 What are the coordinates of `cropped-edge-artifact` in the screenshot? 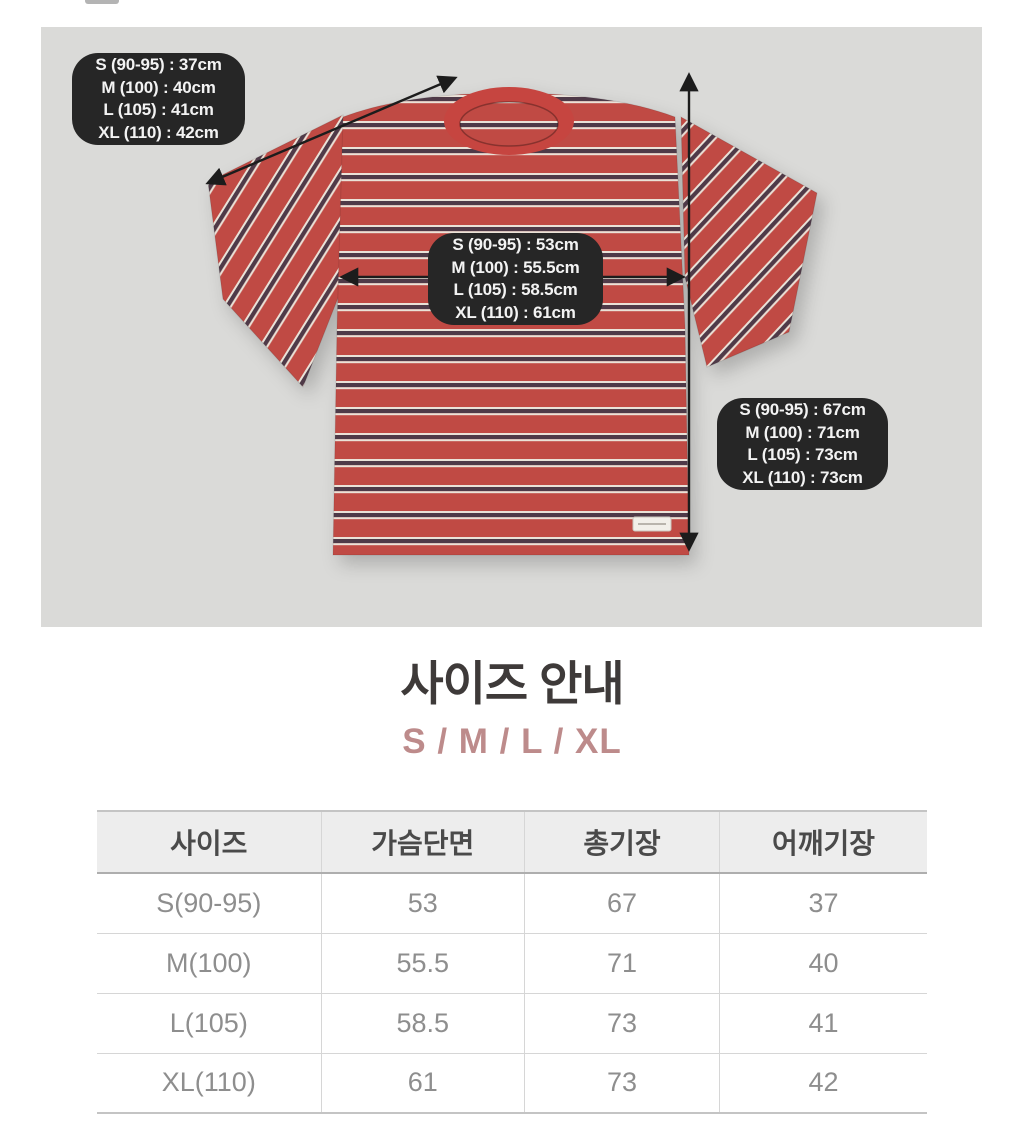 It's located at (102, 2).